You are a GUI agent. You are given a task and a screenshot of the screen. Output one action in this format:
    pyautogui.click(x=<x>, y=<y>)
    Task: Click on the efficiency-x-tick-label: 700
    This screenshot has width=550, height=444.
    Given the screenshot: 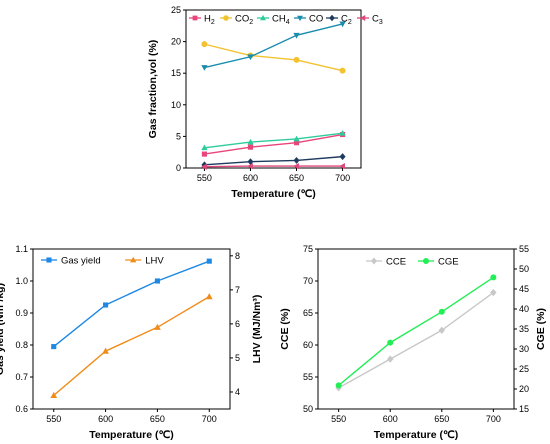 What is the action you would take?
    pyautogui.click(x=493, y=419)
    